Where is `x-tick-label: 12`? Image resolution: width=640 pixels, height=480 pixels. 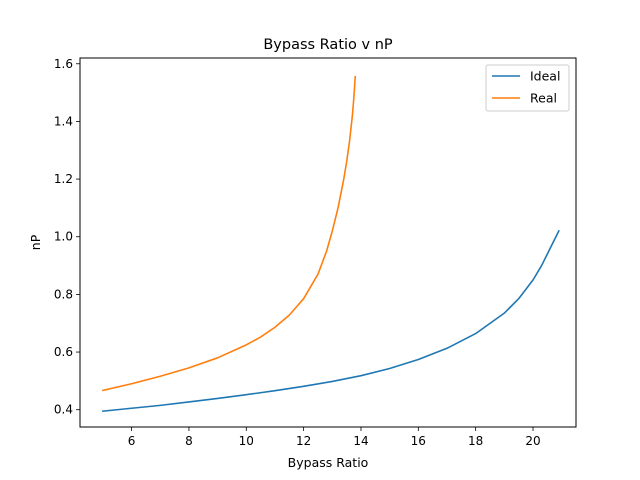
x-tick-label: 12 is located at coordinates (303, 441).